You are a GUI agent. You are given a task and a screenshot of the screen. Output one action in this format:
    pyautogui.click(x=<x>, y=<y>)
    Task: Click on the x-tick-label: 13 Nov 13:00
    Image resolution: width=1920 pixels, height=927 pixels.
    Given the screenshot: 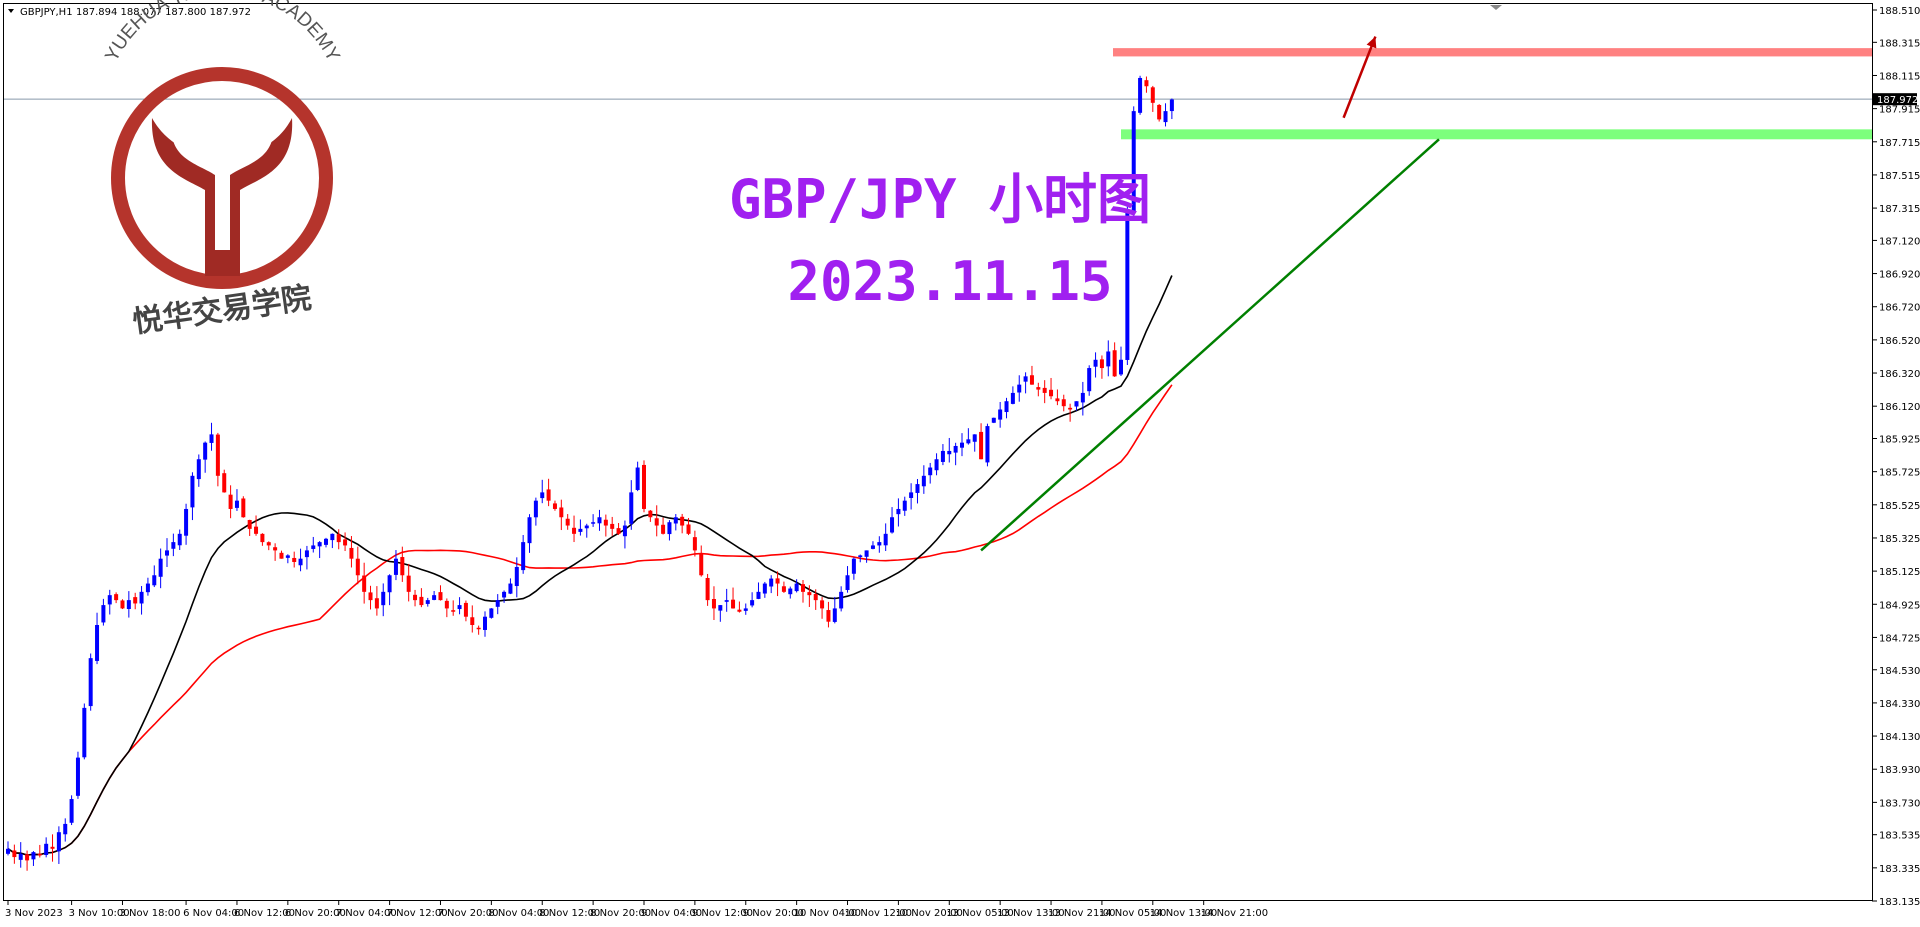 What is the action you would take?
    pyautogui.click(x=1030, y=913)
    